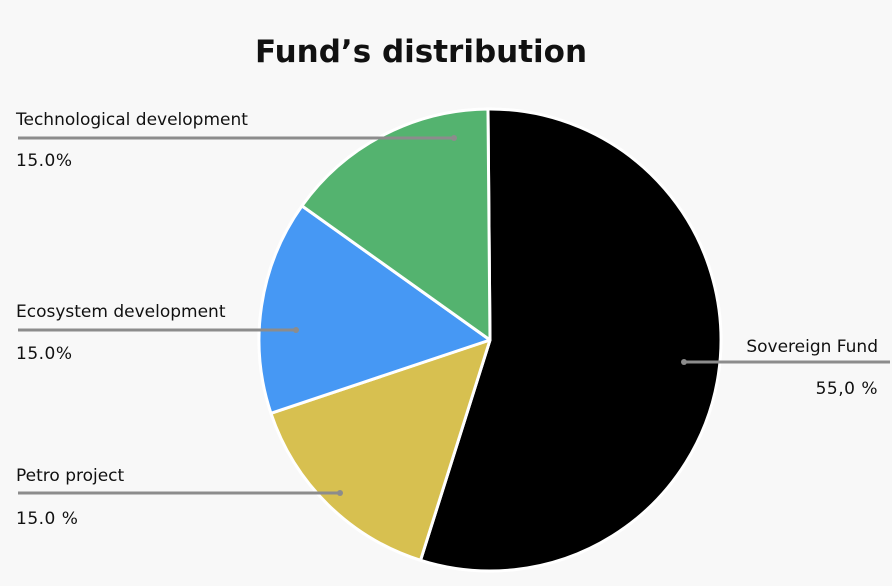  Describe the element at coordinates (847, 389) in the screenshot. I see `slice-percent-sovereign-fund: 55,0 %` at that location.